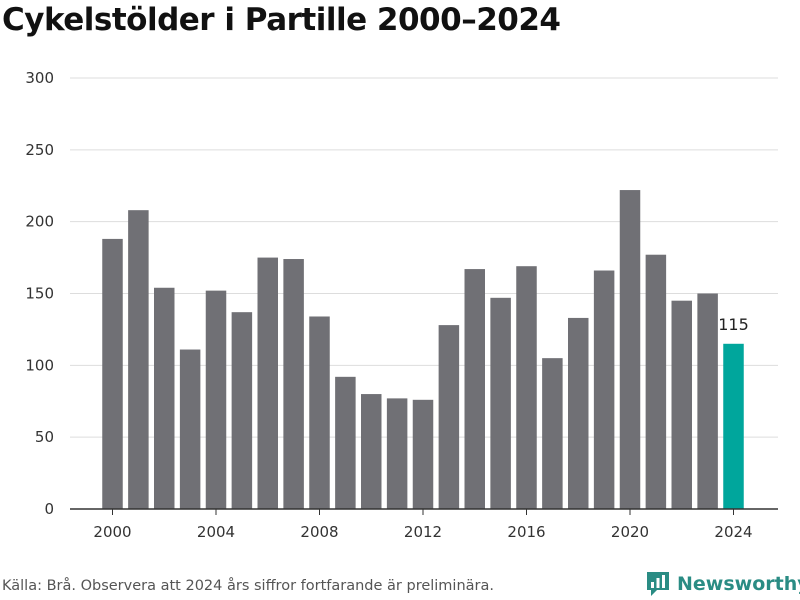 The width and height of the screenshot is (800, 600). What do you see at coordinates (267, 383) in the screenshot?
I see `bar-2006` at bounding box center [267, 383].